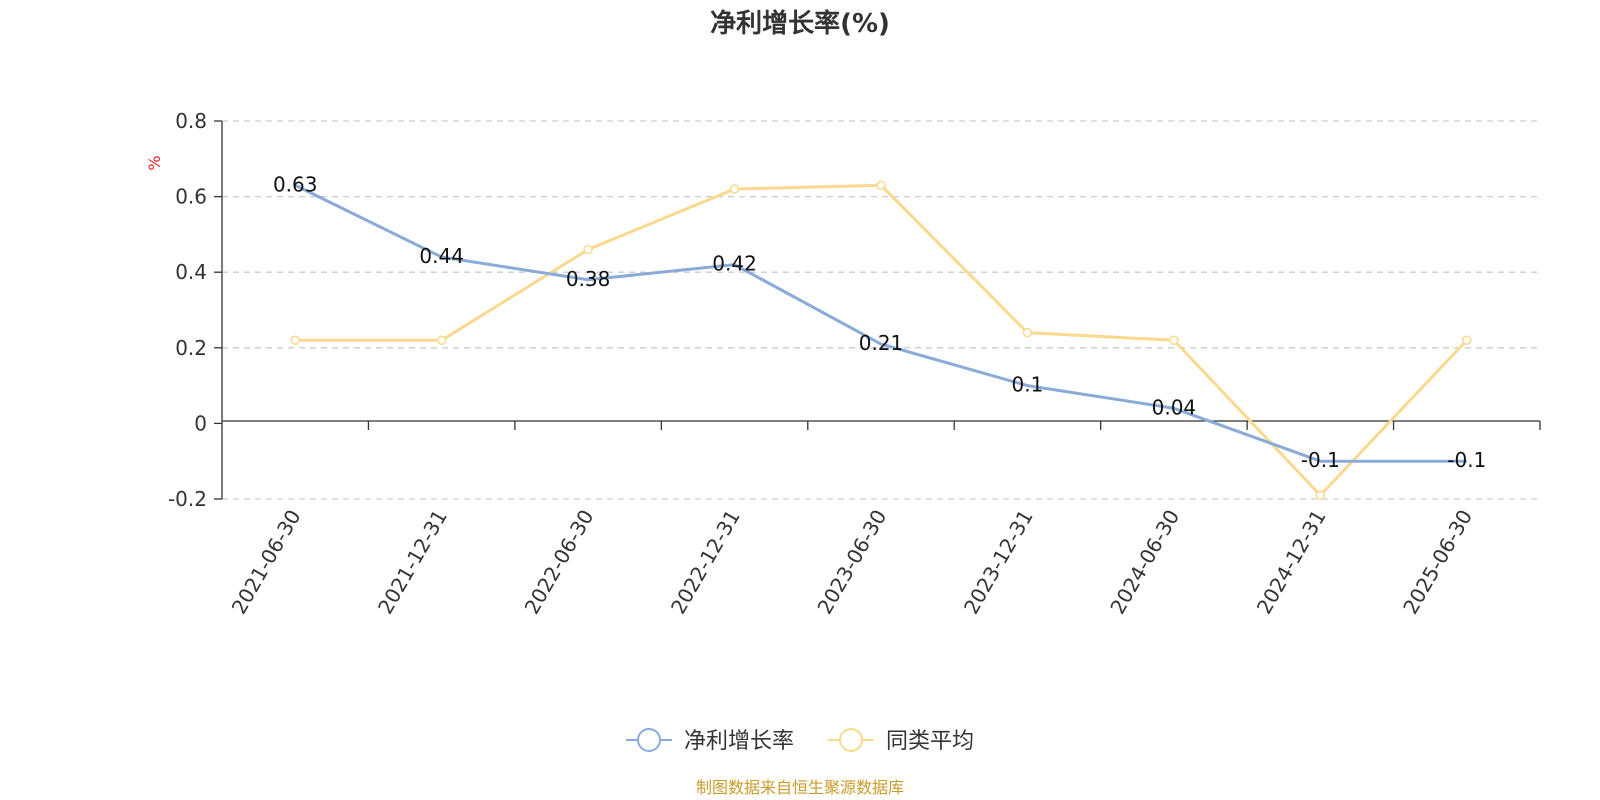  I want to click on legend-label-series-1: 净利增长率, so click(739, 741).